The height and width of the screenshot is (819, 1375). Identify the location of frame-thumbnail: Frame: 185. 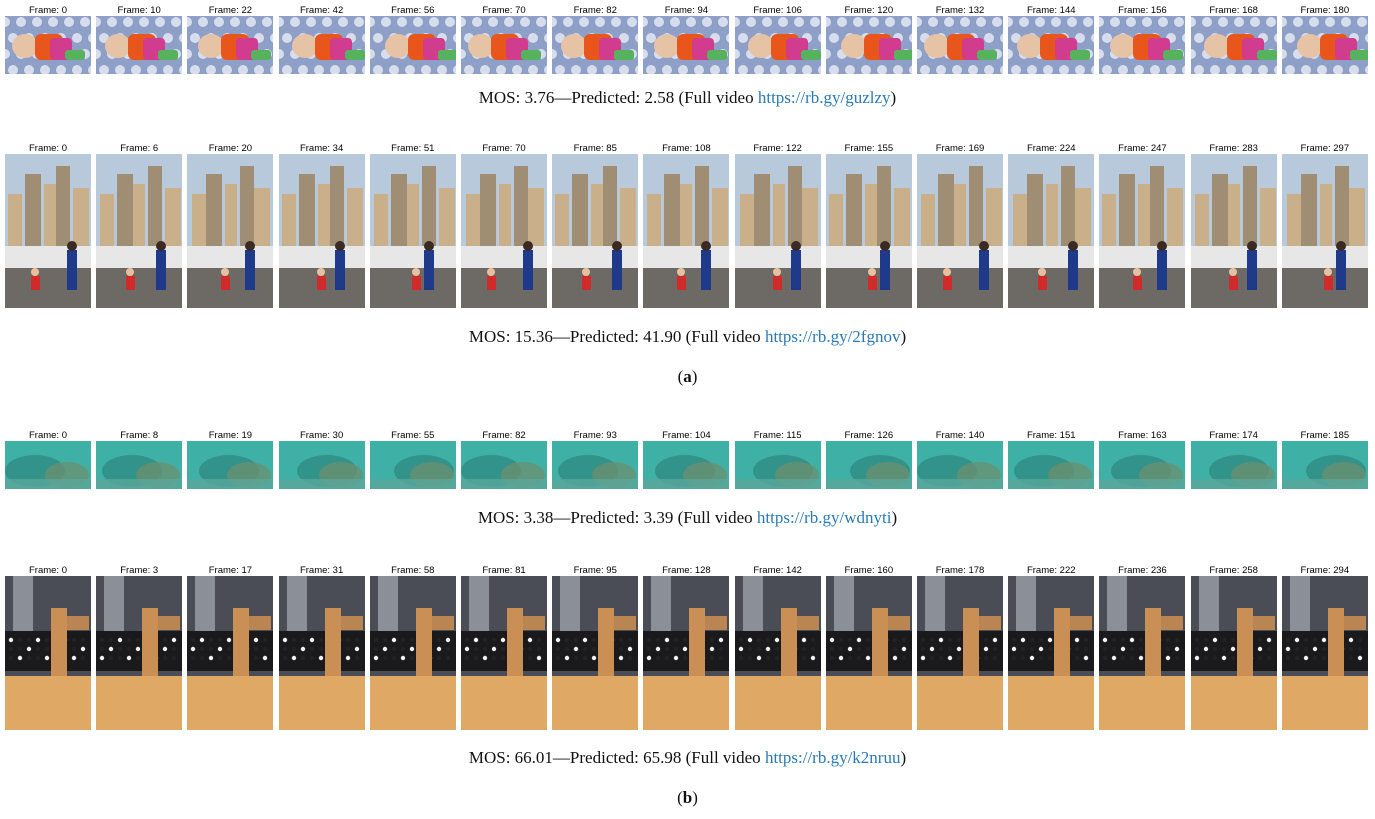
(1324, 459).